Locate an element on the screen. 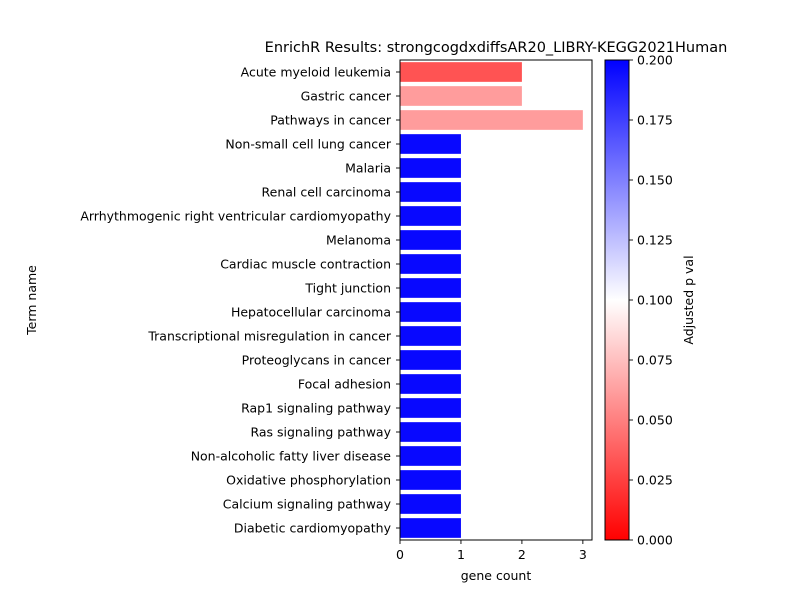  y-tick-label: Diabetic cardiomyopathy is located at coordinates (313, 528).